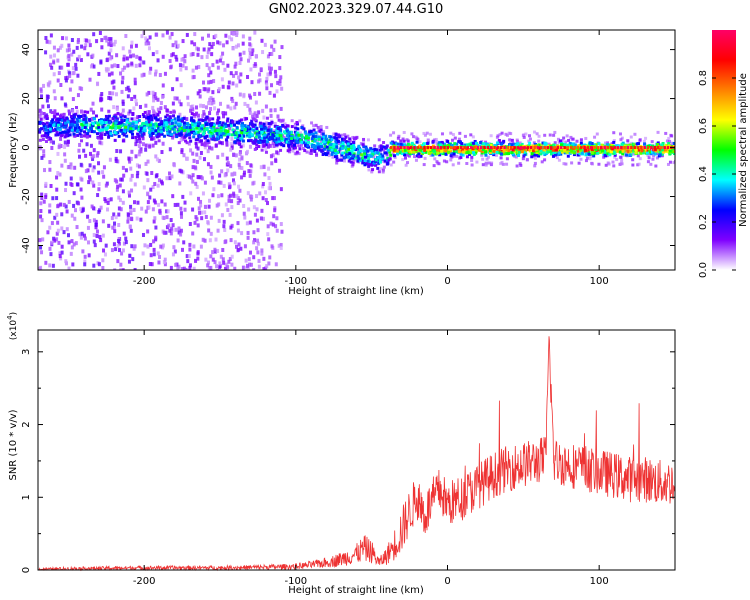  I want to click on colorbar-tick-label: 0.2, so click(703, 222).